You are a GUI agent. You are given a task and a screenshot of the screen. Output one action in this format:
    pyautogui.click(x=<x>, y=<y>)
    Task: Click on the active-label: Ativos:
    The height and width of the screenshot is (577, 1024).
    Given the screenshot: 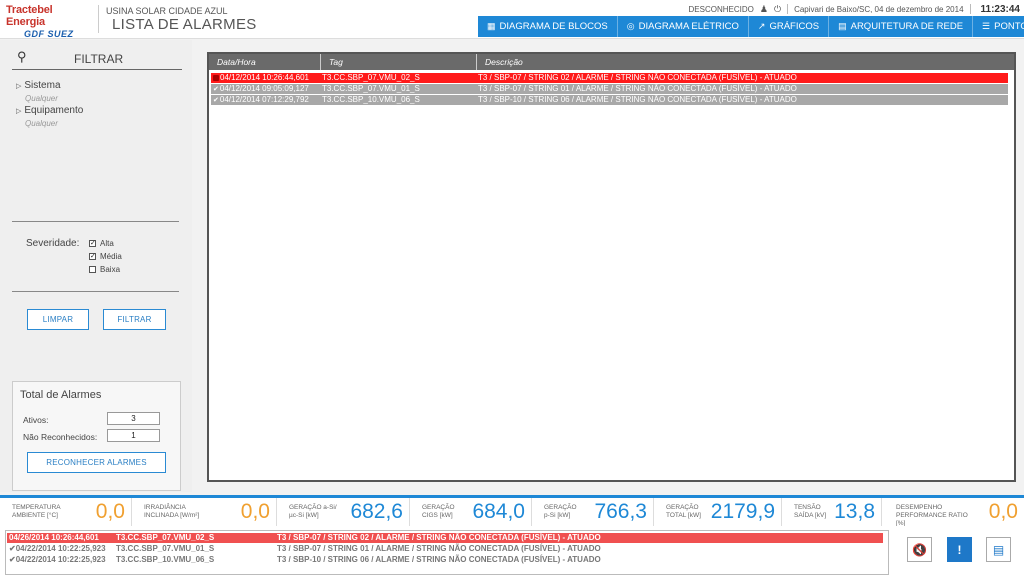 What is the action you would take?
    pyautogui.click(x=36, y=420)
    